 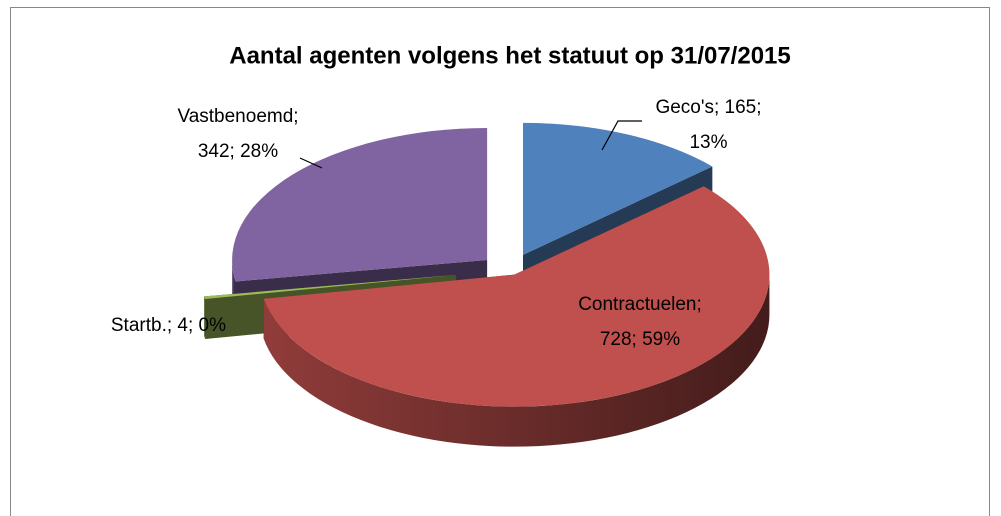 What do you see at coordinates (168, 325) in the screenshot?
I see `data-label: Startb.; 4; 0%` at bounding box center [168, 325].